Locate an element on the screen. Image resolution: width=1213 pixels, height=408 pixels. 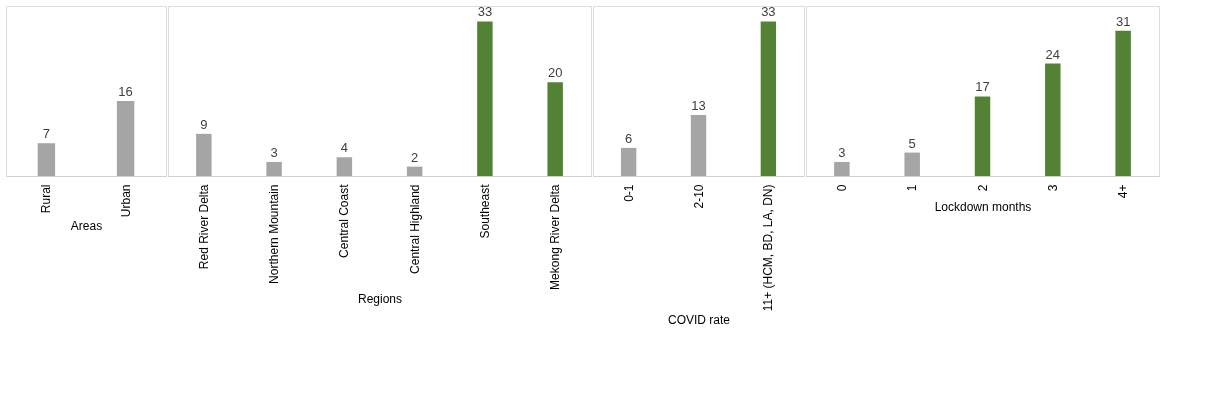
x-tick-label: Southeast is located at coordinates (484, 211).